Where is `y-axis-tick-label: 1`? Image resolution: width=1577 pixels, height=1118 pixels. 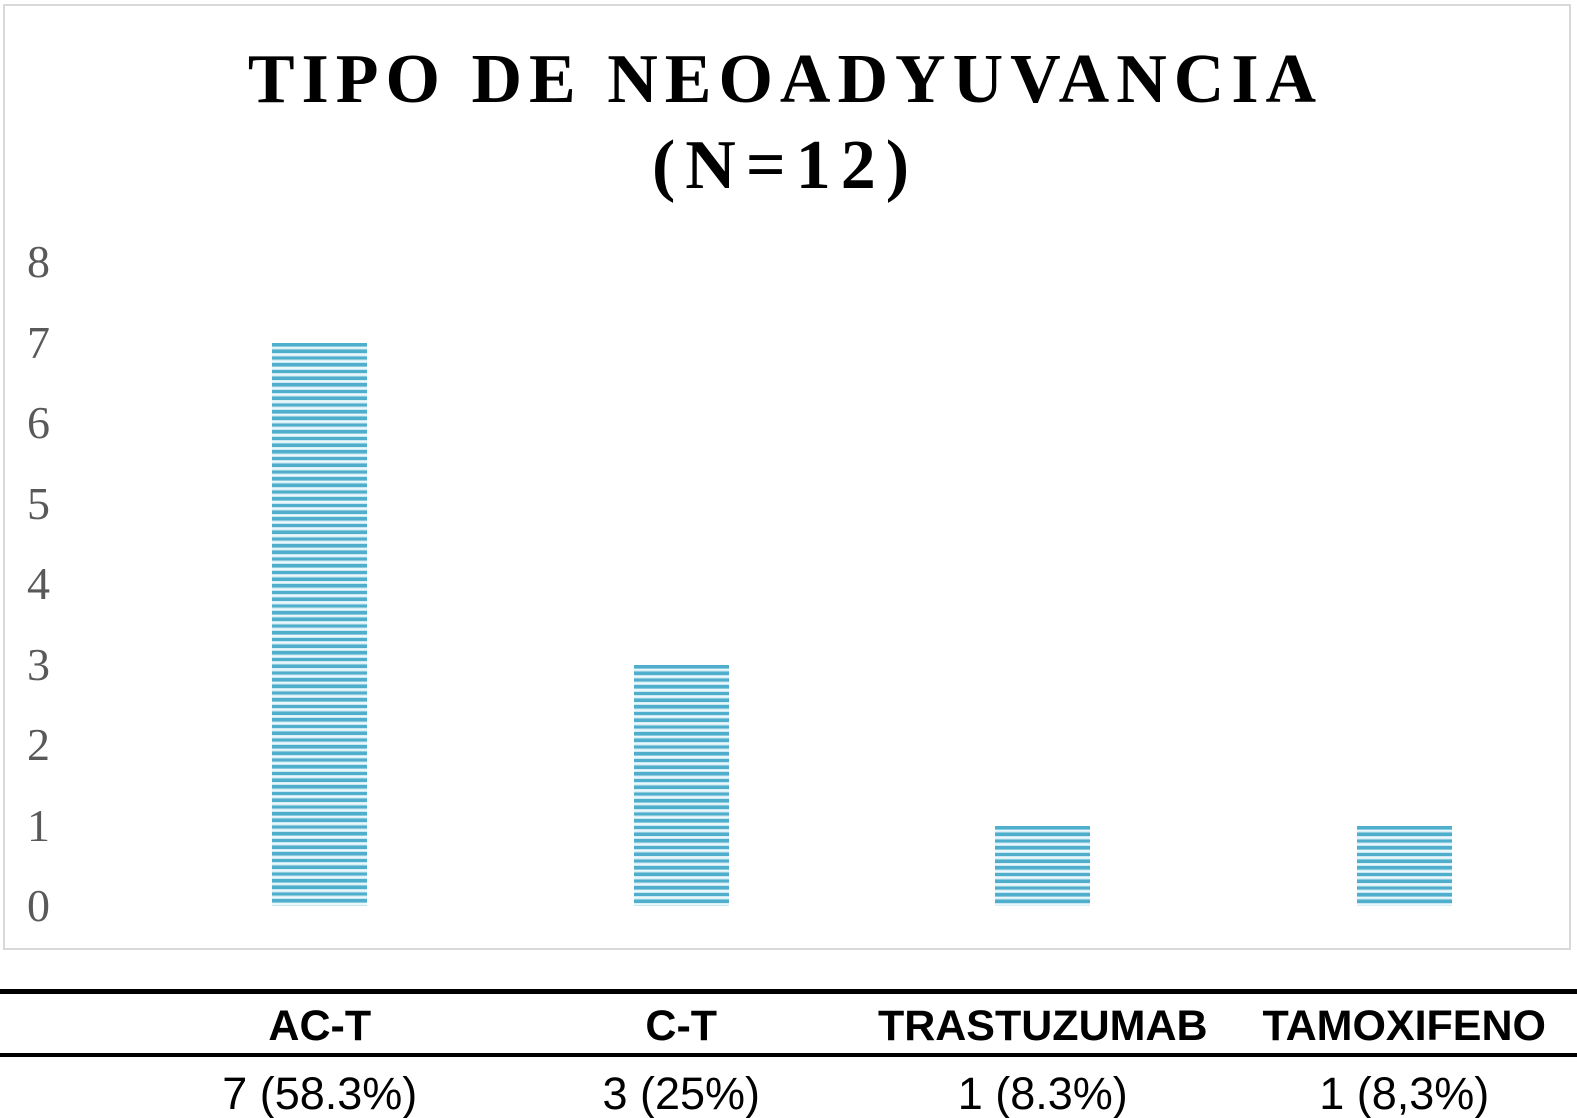 y-axis-tick-label: 1 is located at coordinates (38, 825).